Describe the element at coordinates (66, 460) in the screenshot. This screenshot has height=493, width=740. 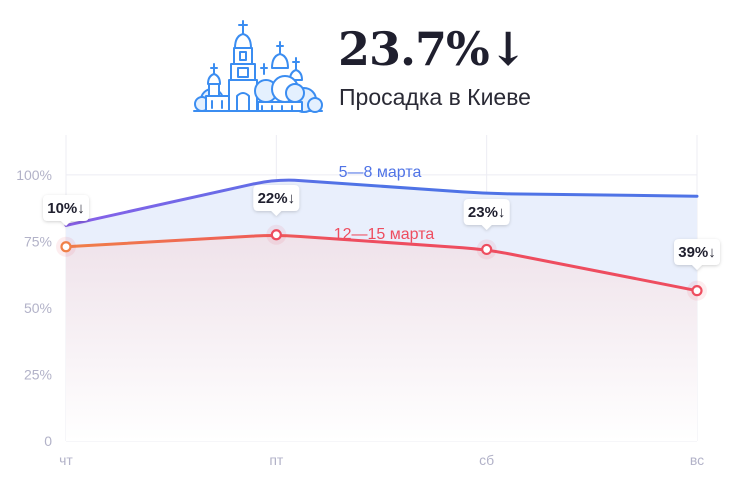
I see `x-tick-label: чт` at that location.